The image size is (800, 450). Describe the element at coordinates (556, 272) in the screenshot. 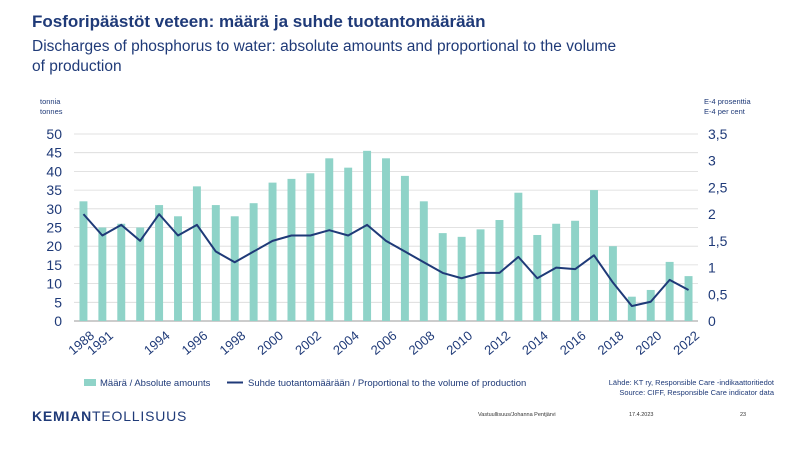

I see `bar-2015` at that location.